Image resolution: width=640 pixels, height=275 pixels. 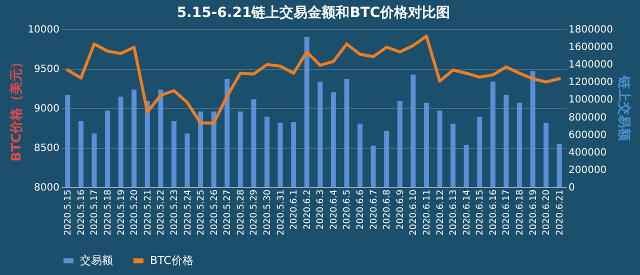 I want to click on y2-tick-label: 1200000, so click(x=591, y=82).